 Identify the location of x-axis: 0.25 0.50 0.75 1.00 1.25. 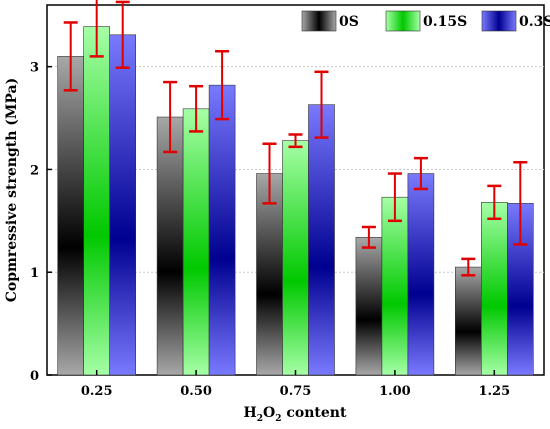
(295, 384).